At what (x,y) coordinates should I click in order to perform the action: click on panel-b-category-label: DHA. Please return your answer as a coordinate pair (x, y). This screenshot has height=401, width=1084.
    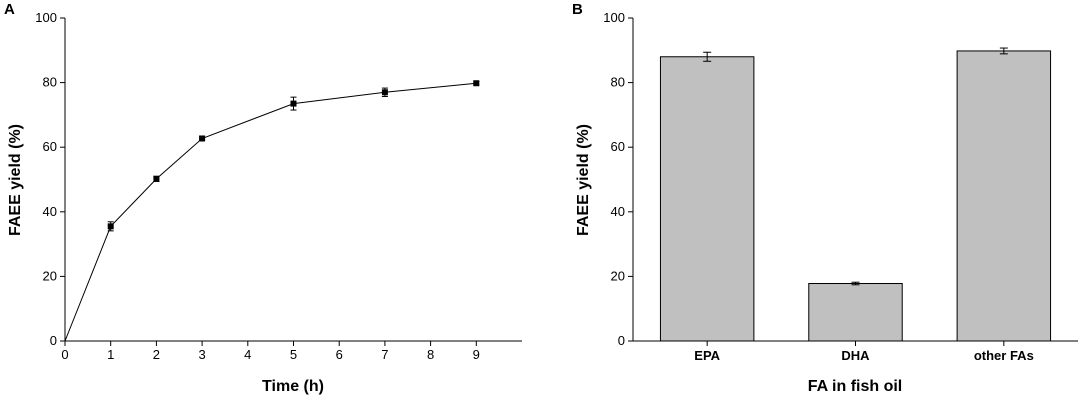
    Looking at the image, I should click on (855, 355).